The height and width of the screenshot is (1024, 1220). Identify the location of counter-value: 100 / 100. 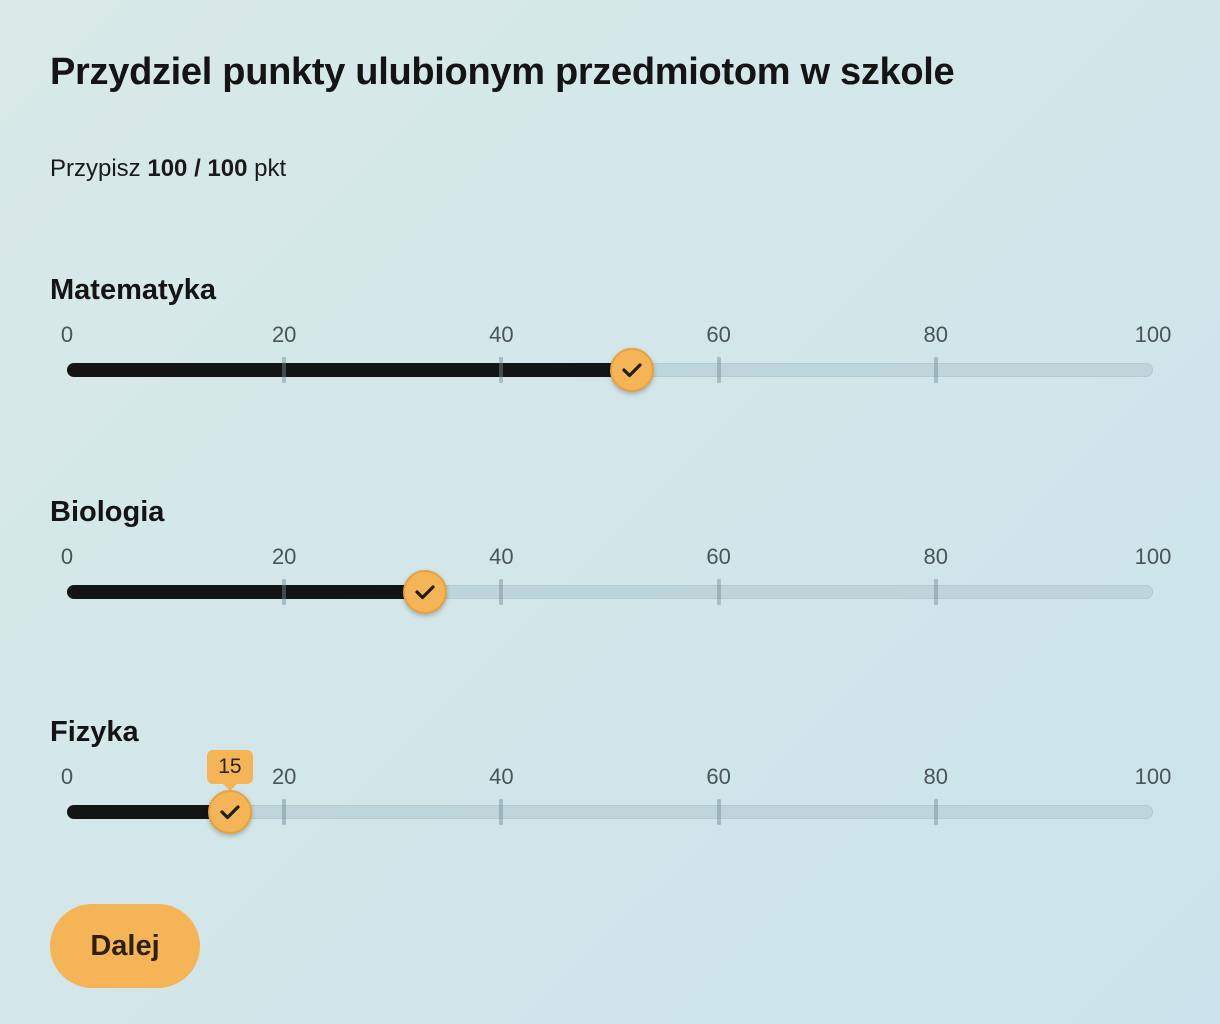
(197, 168).